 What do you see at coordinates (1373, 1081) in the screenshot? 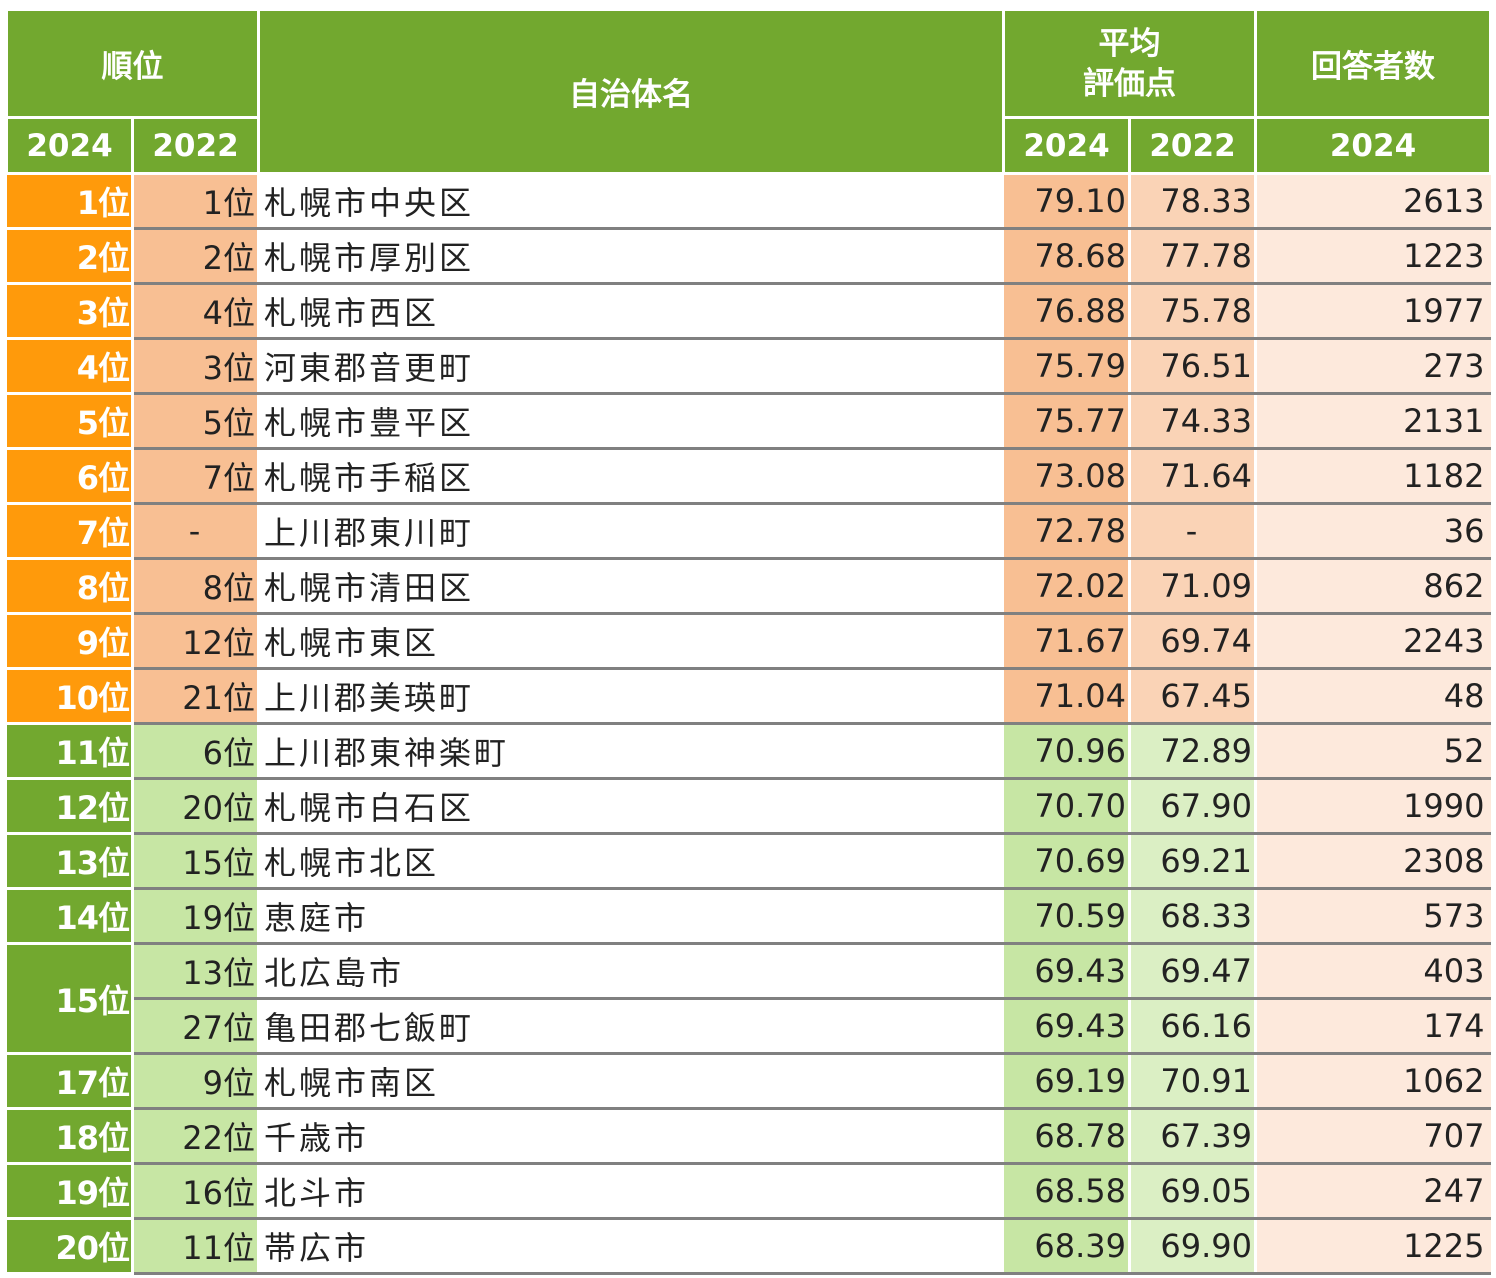
I see `respondents-cell: 1062` at bounding box center [1373, 1081].